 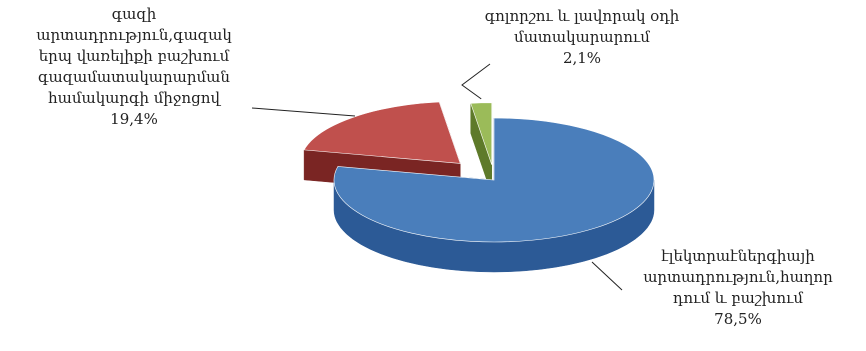 I want to click on slice-label-gas-line-4: գազամատակարարման, so click(x=134, y=77).